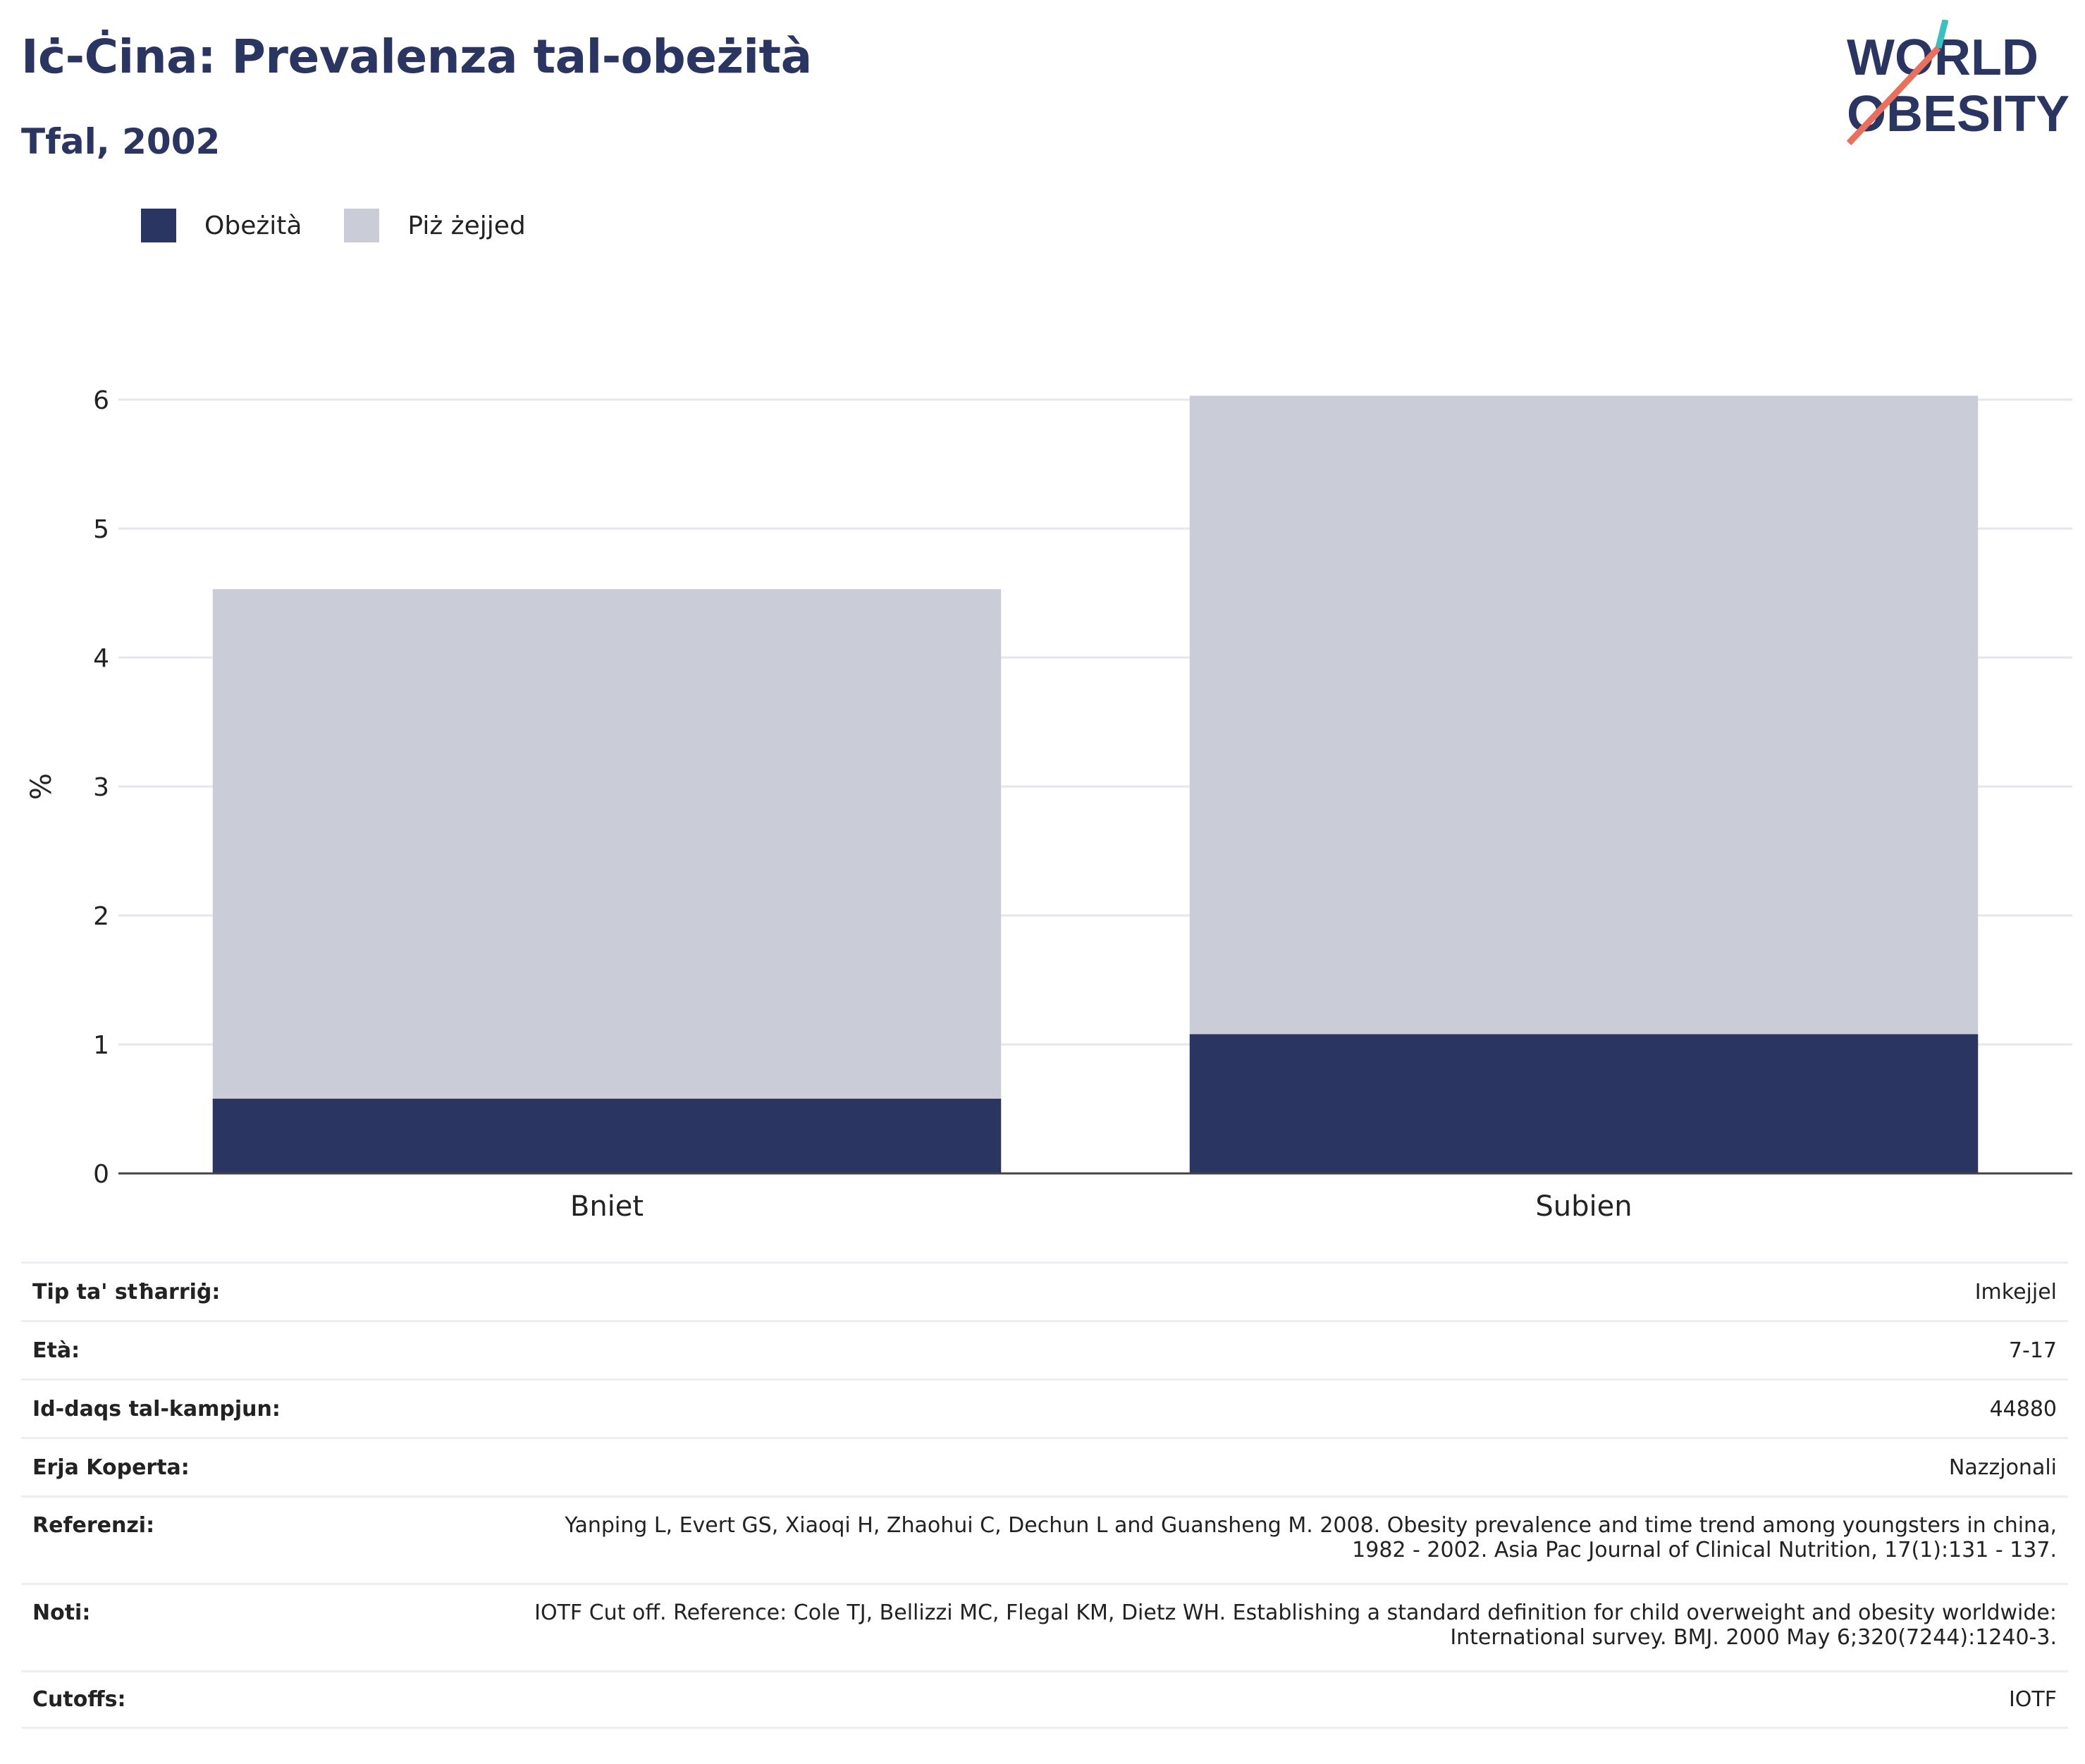 Image resolution: width=2085 pixels, height=1764 pixels. What do you see at coordinates (416, 57) in the screenshot?
I see `page-title: Iċ-Ċina: Prevalenza tal-obeżità` at bounding box center [416, 57].